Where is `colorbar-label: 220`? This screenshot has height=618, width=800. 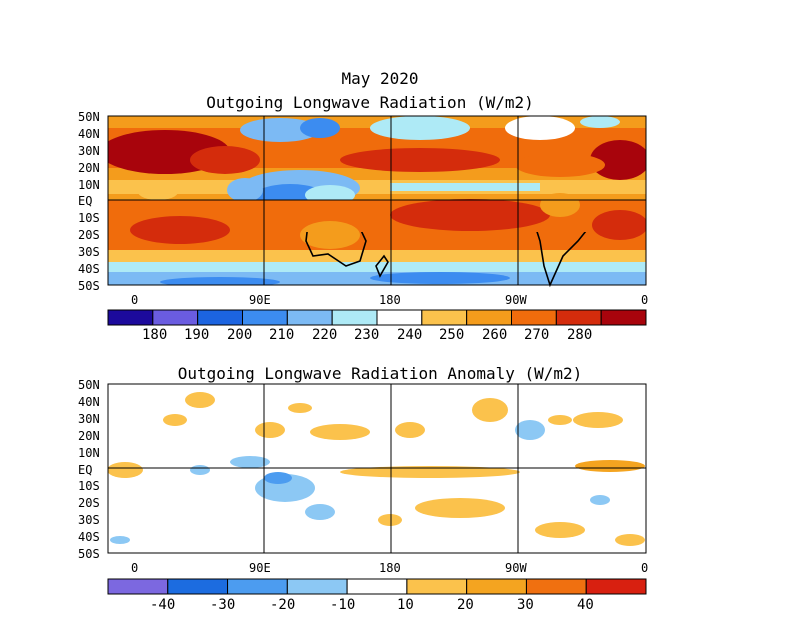 colorbar-label: 220 is located at coordinates (325, 335).